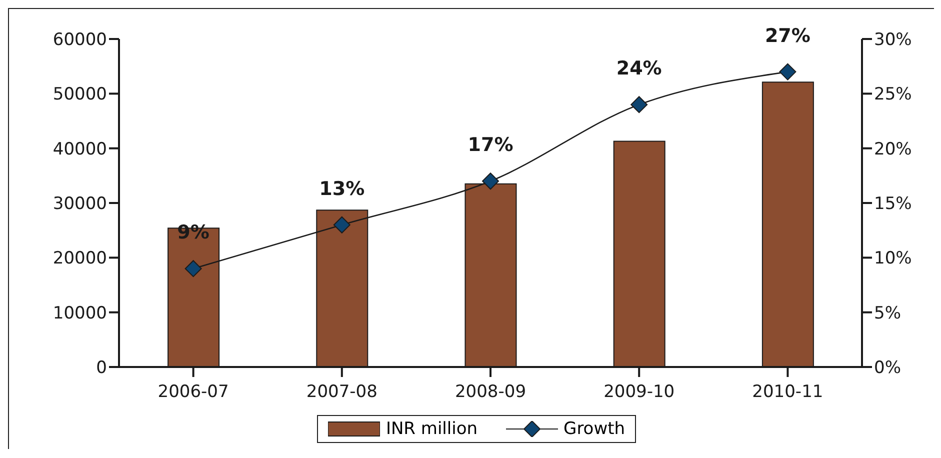 Image resolution: width=941 pixels, height=458 pixels. What do you see at coordinates (893, 204) in the screenshot?
I see `y2-tick-label: 15%` at bounding box center [893, 204].